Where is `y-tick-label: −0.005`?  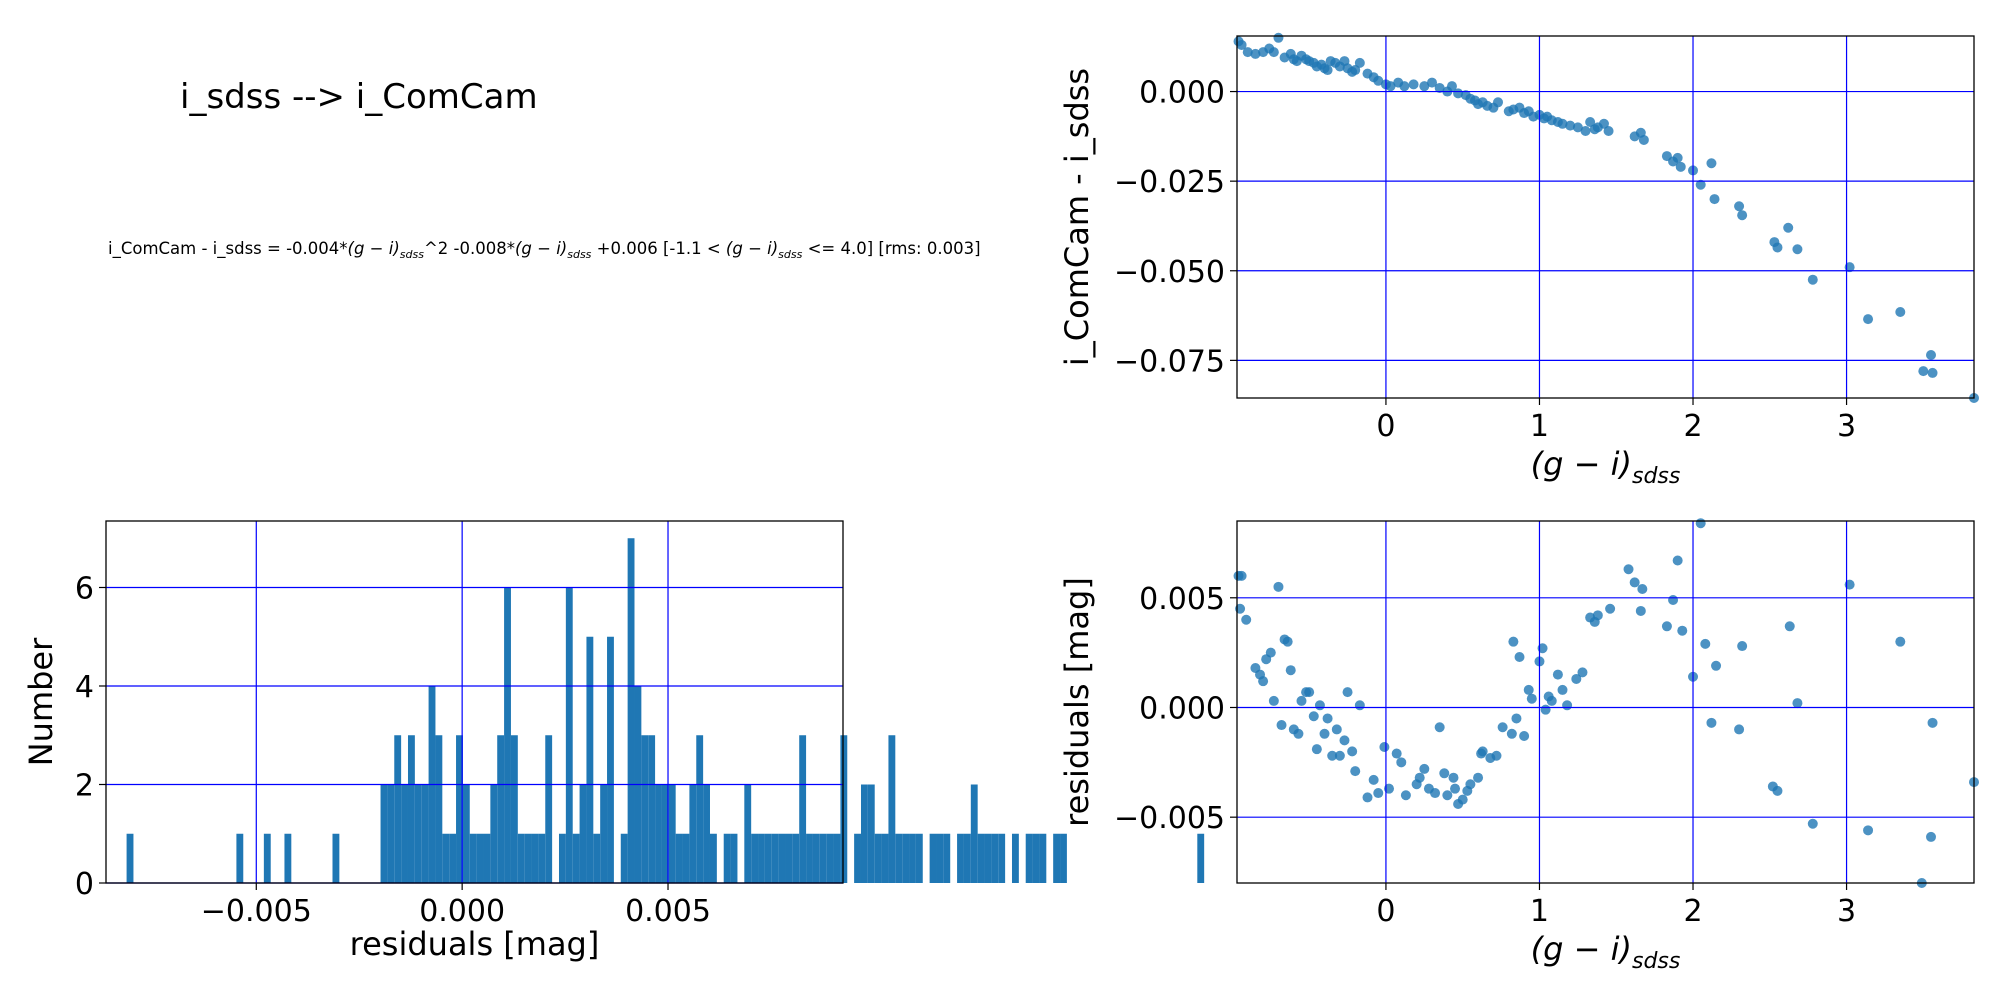
y-tick-label: −0.005 is located at coordinates (1169, 818).